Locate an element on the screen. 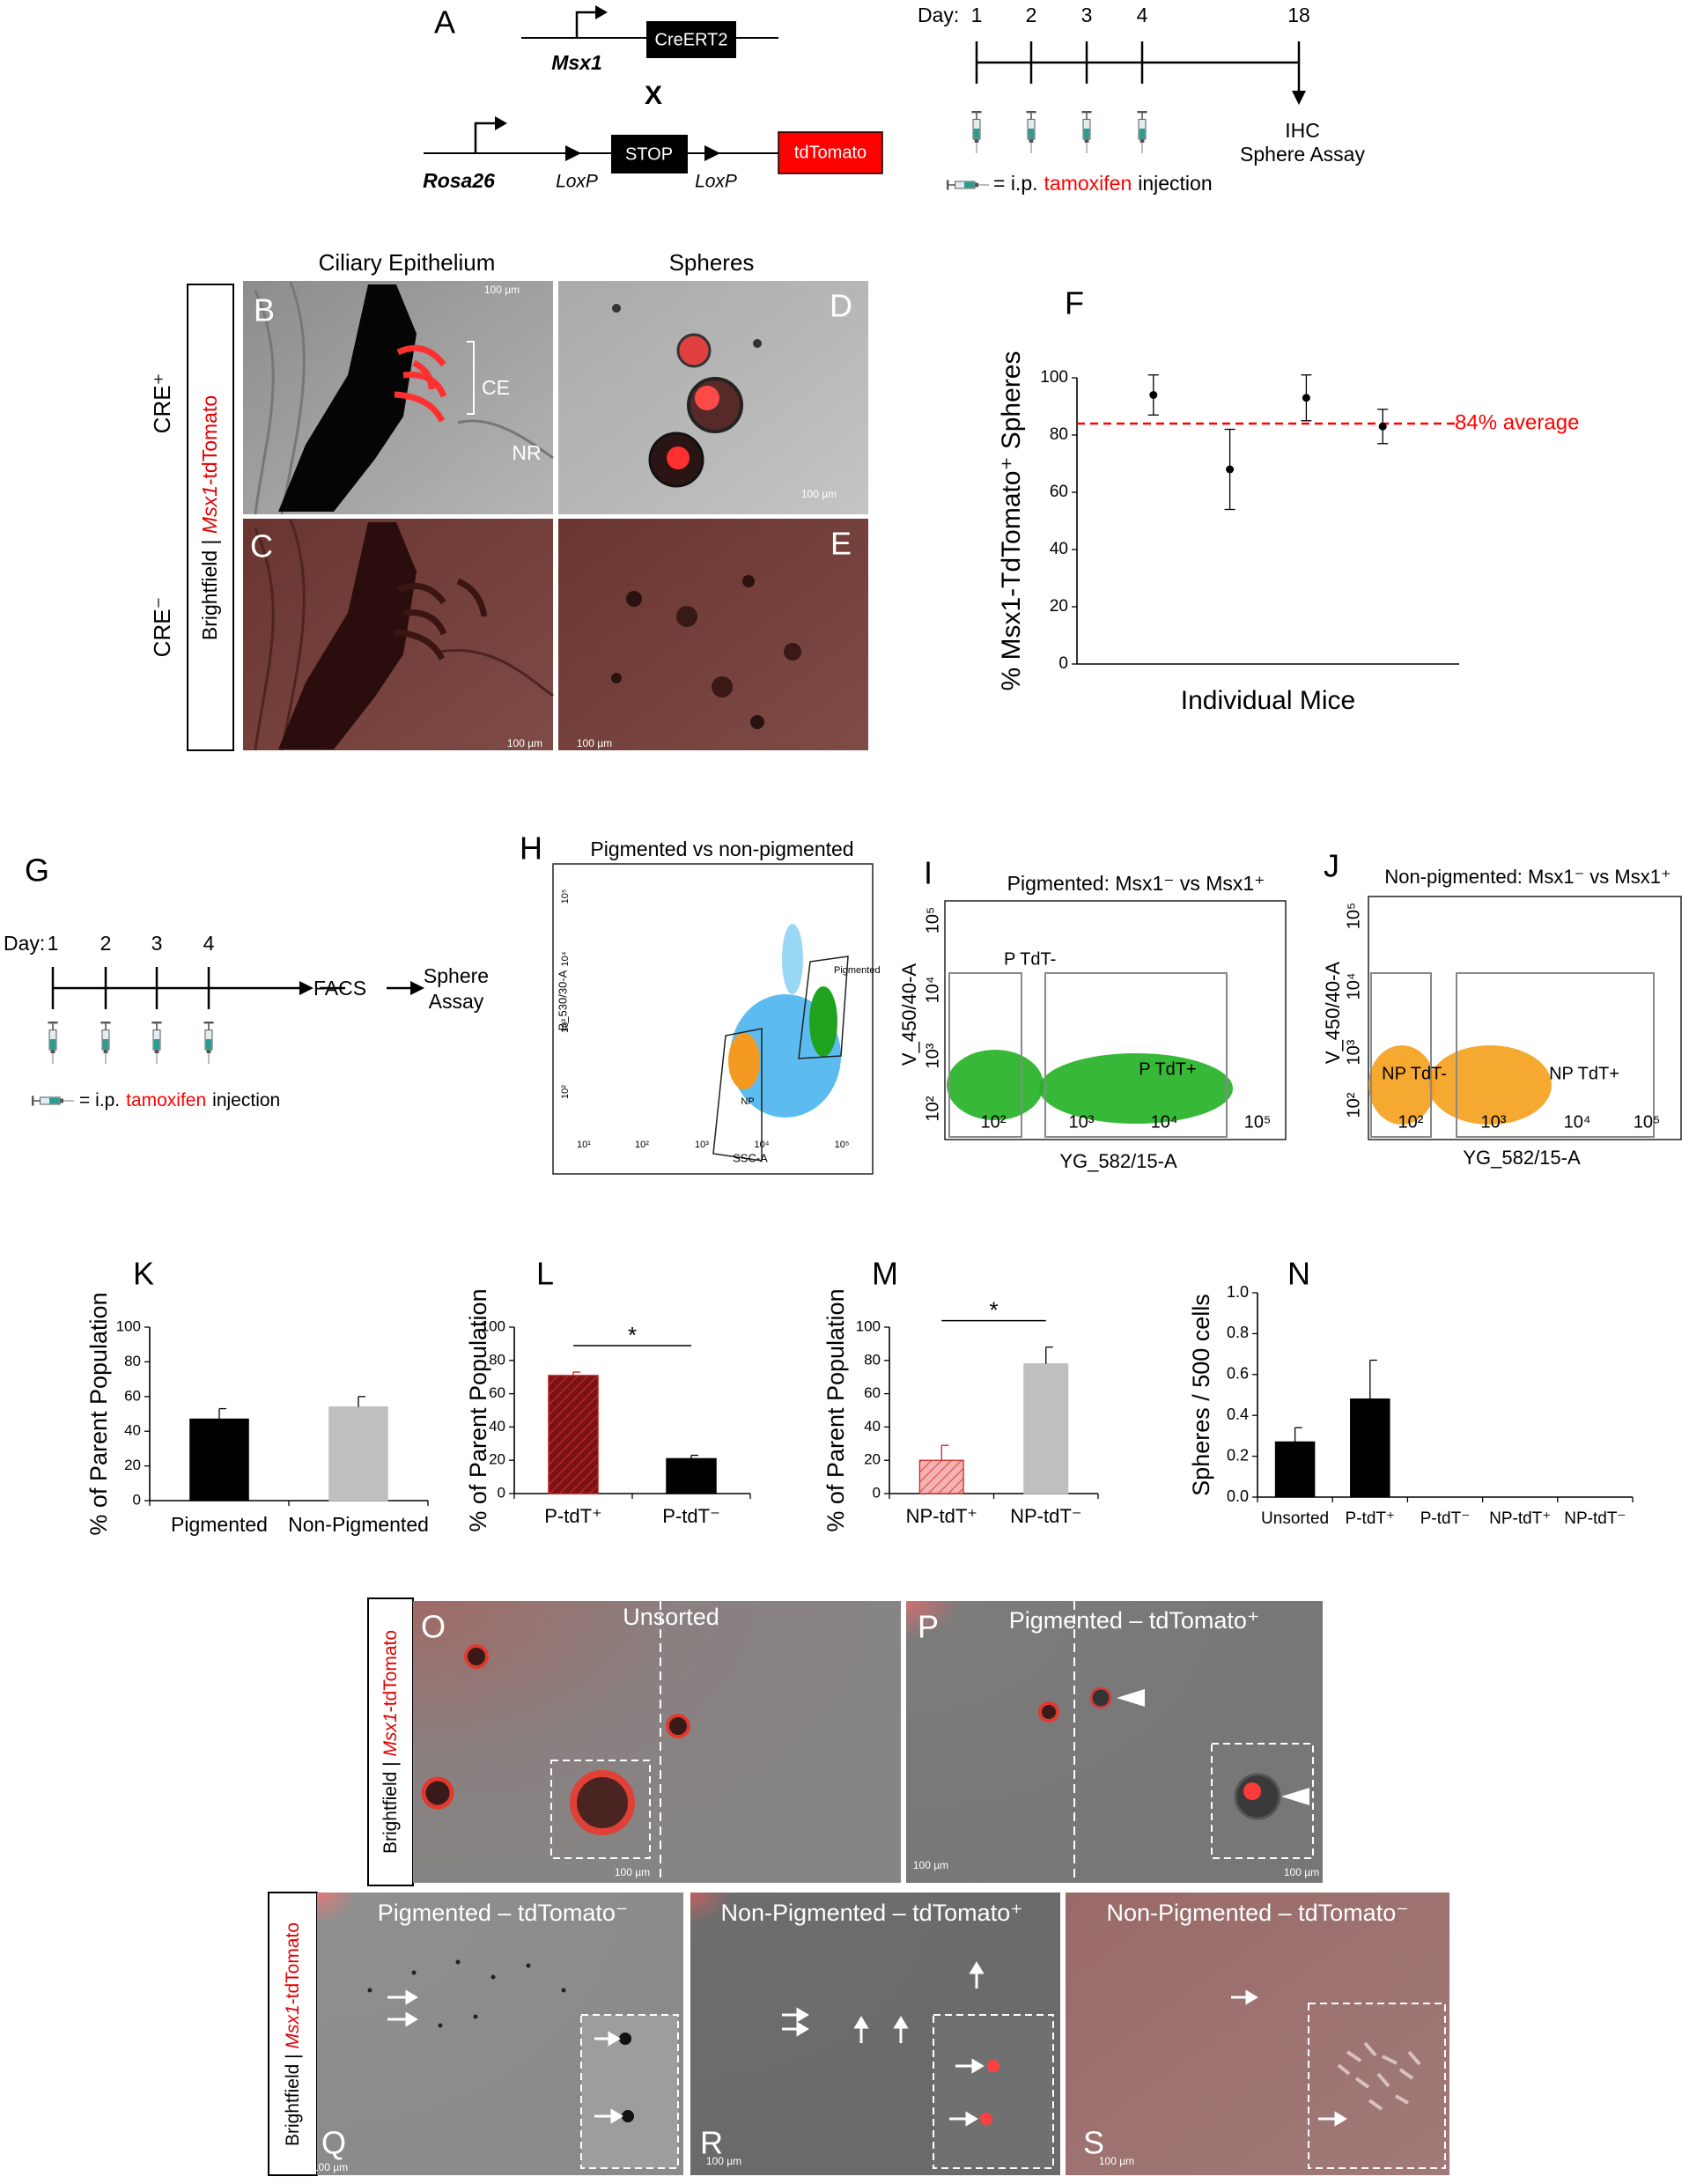 This screenshot has width=1689, height=2184. reporter-label: tdTomato is located at coordinates (830, 152).